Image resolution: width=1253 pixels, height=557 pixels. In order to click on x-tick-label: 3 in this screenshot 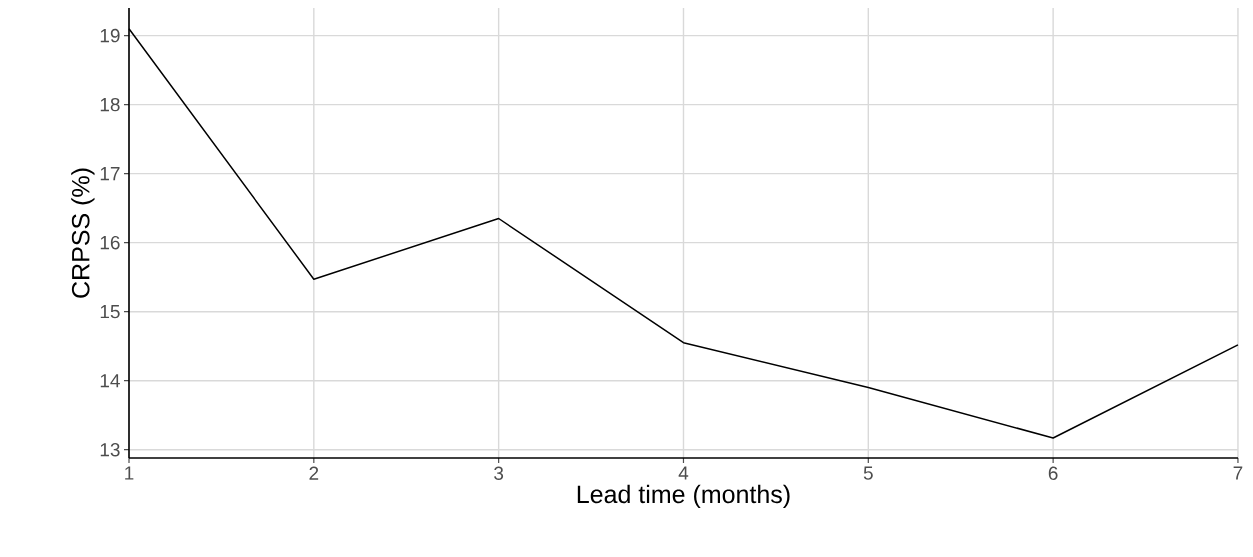, I will do `click(499, 473)`.